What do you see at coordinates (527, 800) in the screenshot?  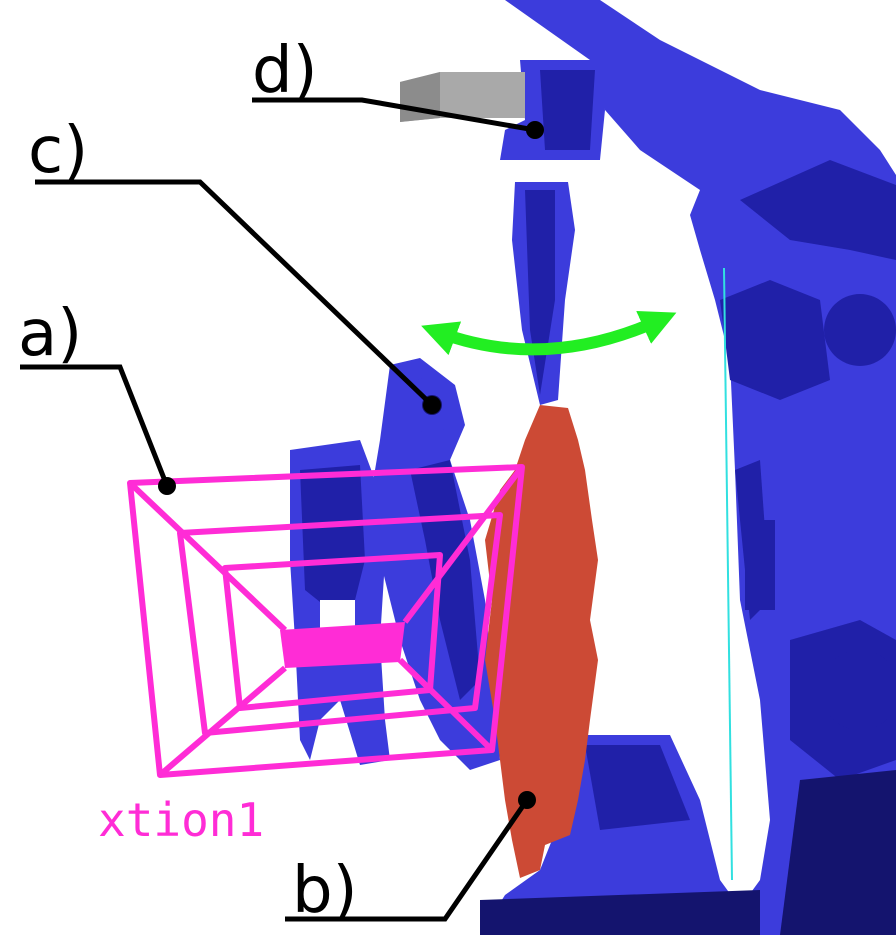 I see `leader-dot-b` at bounding box center [527, 800].